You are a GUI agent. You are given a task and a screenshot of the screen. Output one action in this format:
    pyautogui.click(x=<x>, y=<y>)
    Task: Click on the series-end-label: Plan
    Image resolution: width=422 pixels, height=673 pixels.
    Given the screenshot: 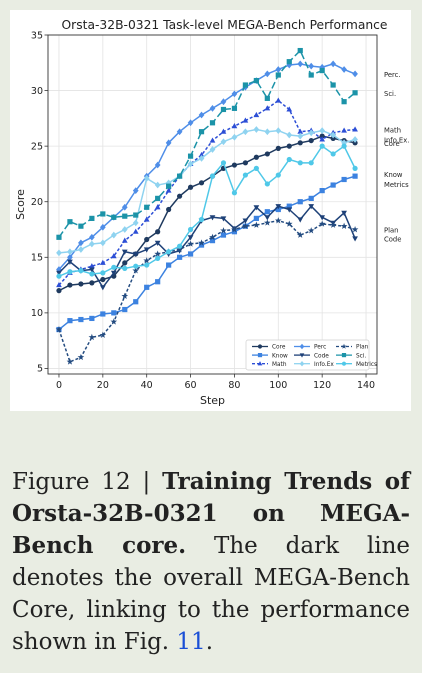 What is the action you would take?
    pyautogui.click(x=391, y=231)
    